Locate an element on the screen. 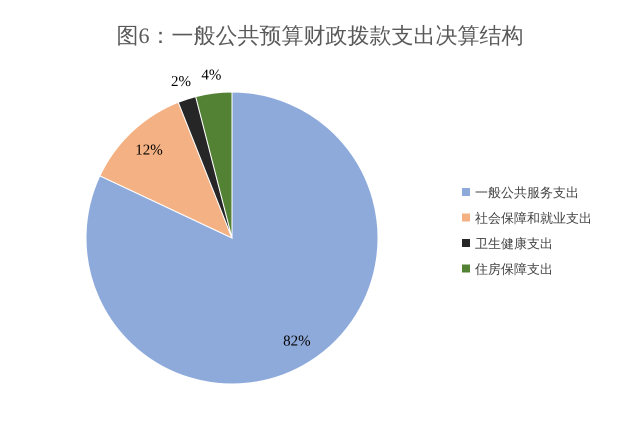  legend-label: 一般公共服务支出 is located at coordinates (527, 192).